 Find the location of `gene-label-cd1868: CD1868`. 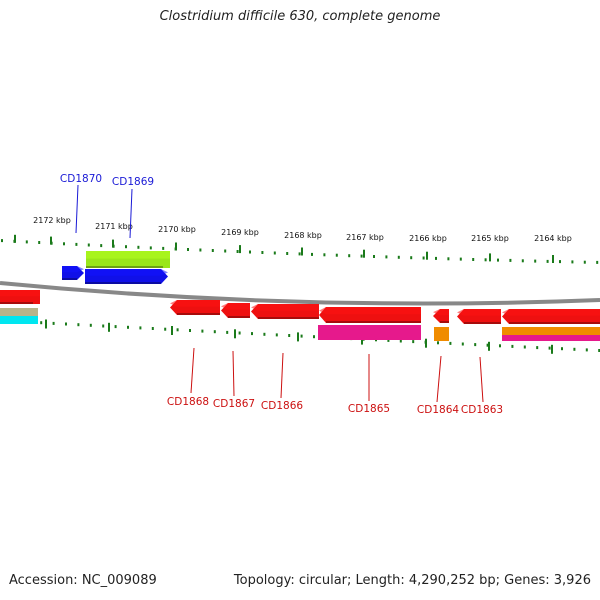

gene-label-cd1868: CD1868 is located at coordinates (188, 402).